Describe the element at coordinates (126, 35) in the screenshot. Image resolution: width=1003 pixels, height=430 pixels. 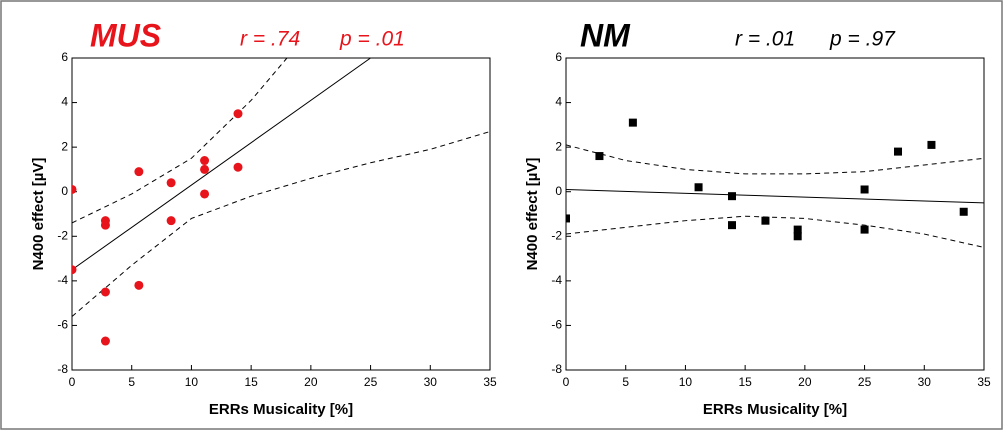
I see `chart-title: MUS` at that location.